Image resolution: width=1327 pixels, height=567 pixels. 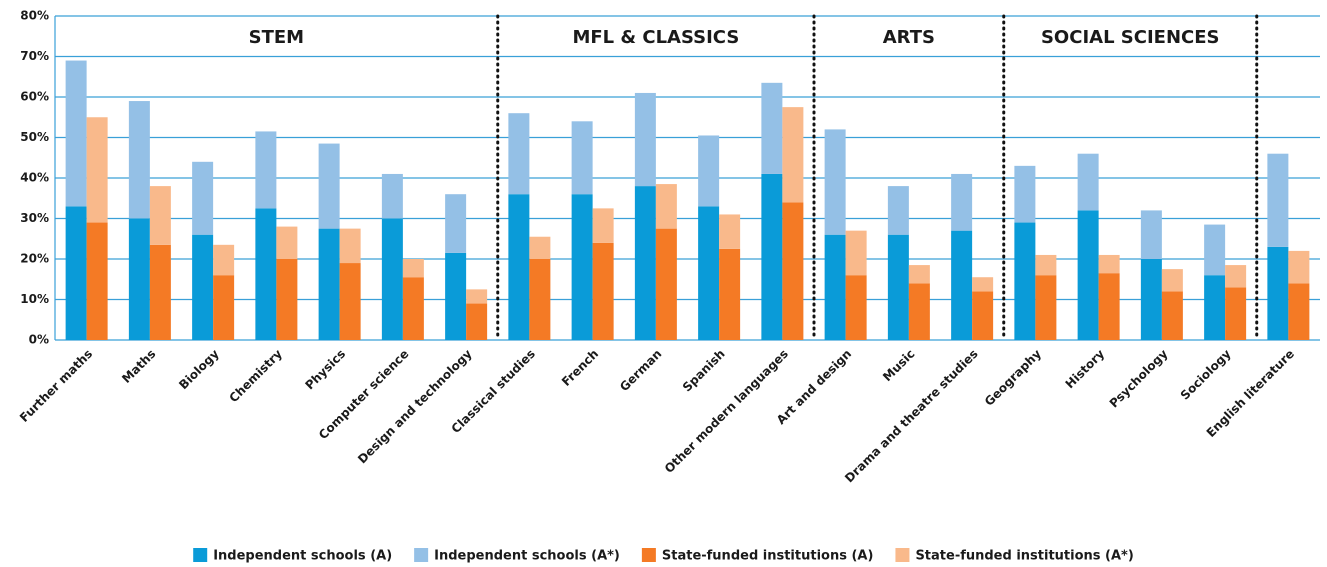 I want to click on x-tick-label: Drama and theatre studies, so click(x=911, y=416).